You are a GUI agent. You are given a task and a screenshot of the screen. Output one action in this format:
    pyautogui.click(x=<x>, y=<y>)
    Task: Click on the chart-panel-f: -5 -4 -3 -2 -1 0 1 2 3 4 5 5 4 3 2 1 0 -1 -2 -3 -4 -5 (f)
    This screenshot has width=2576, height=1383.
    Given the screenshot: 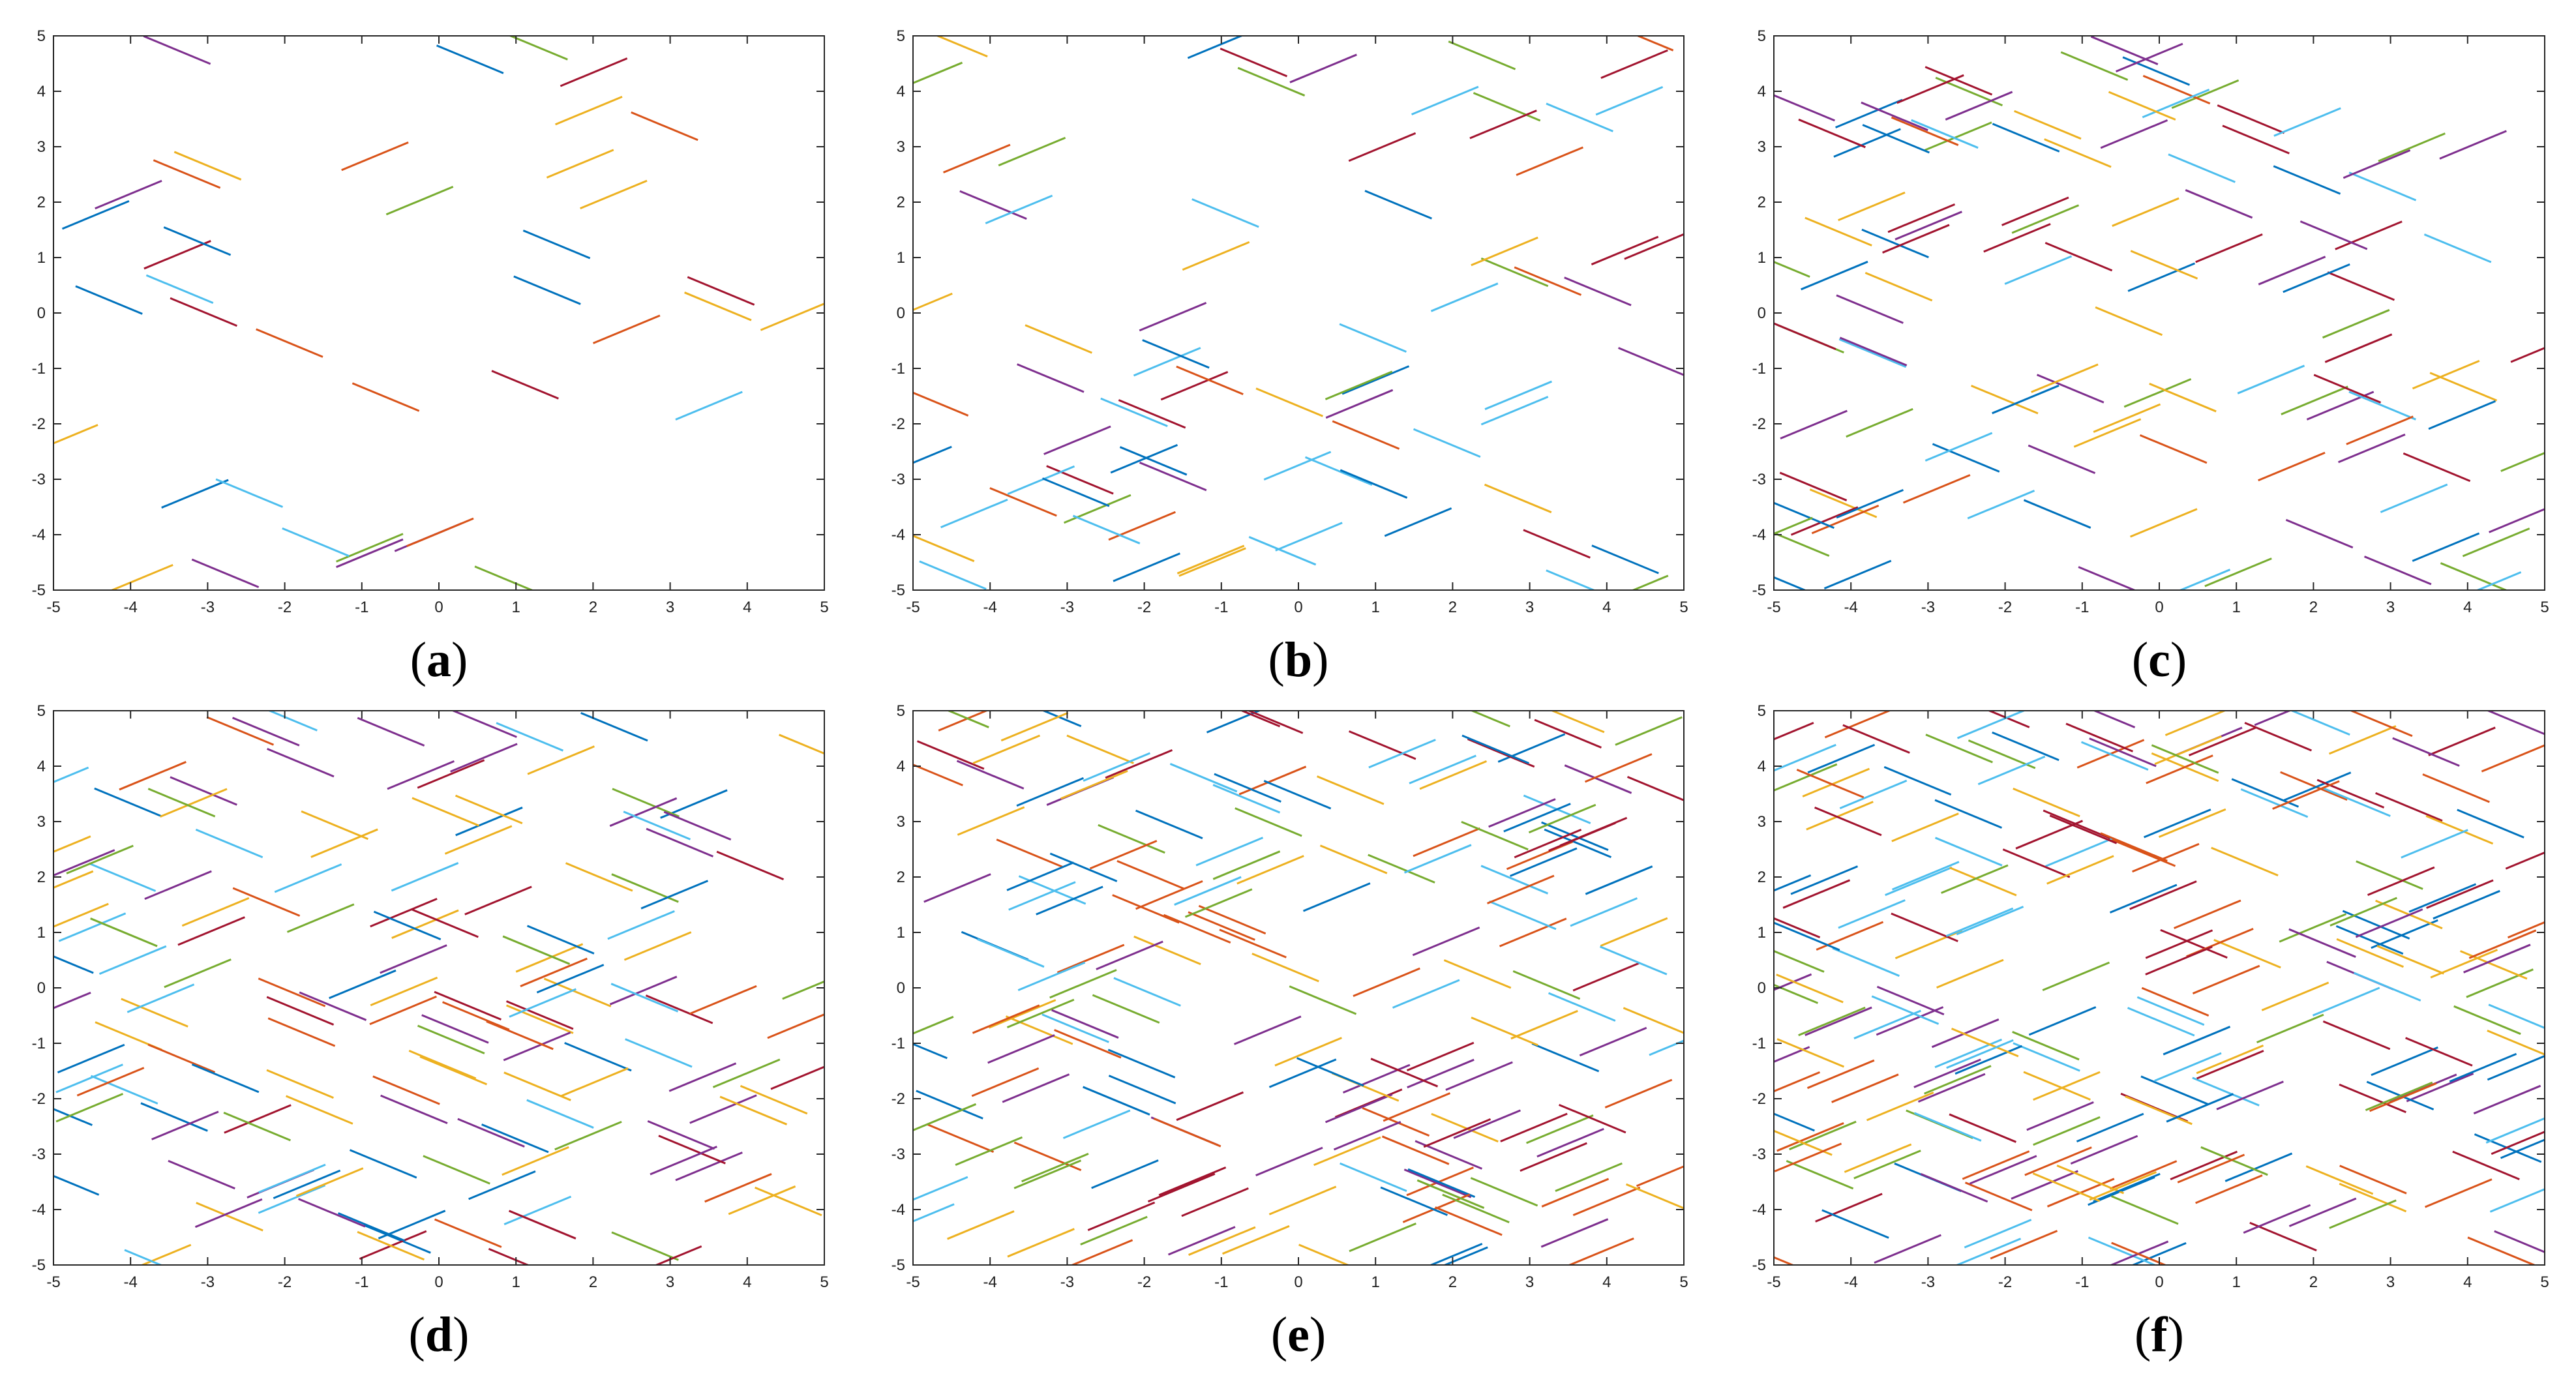 What is the action you would take?
    pyautogui.click(x=2150, y=1032)
    